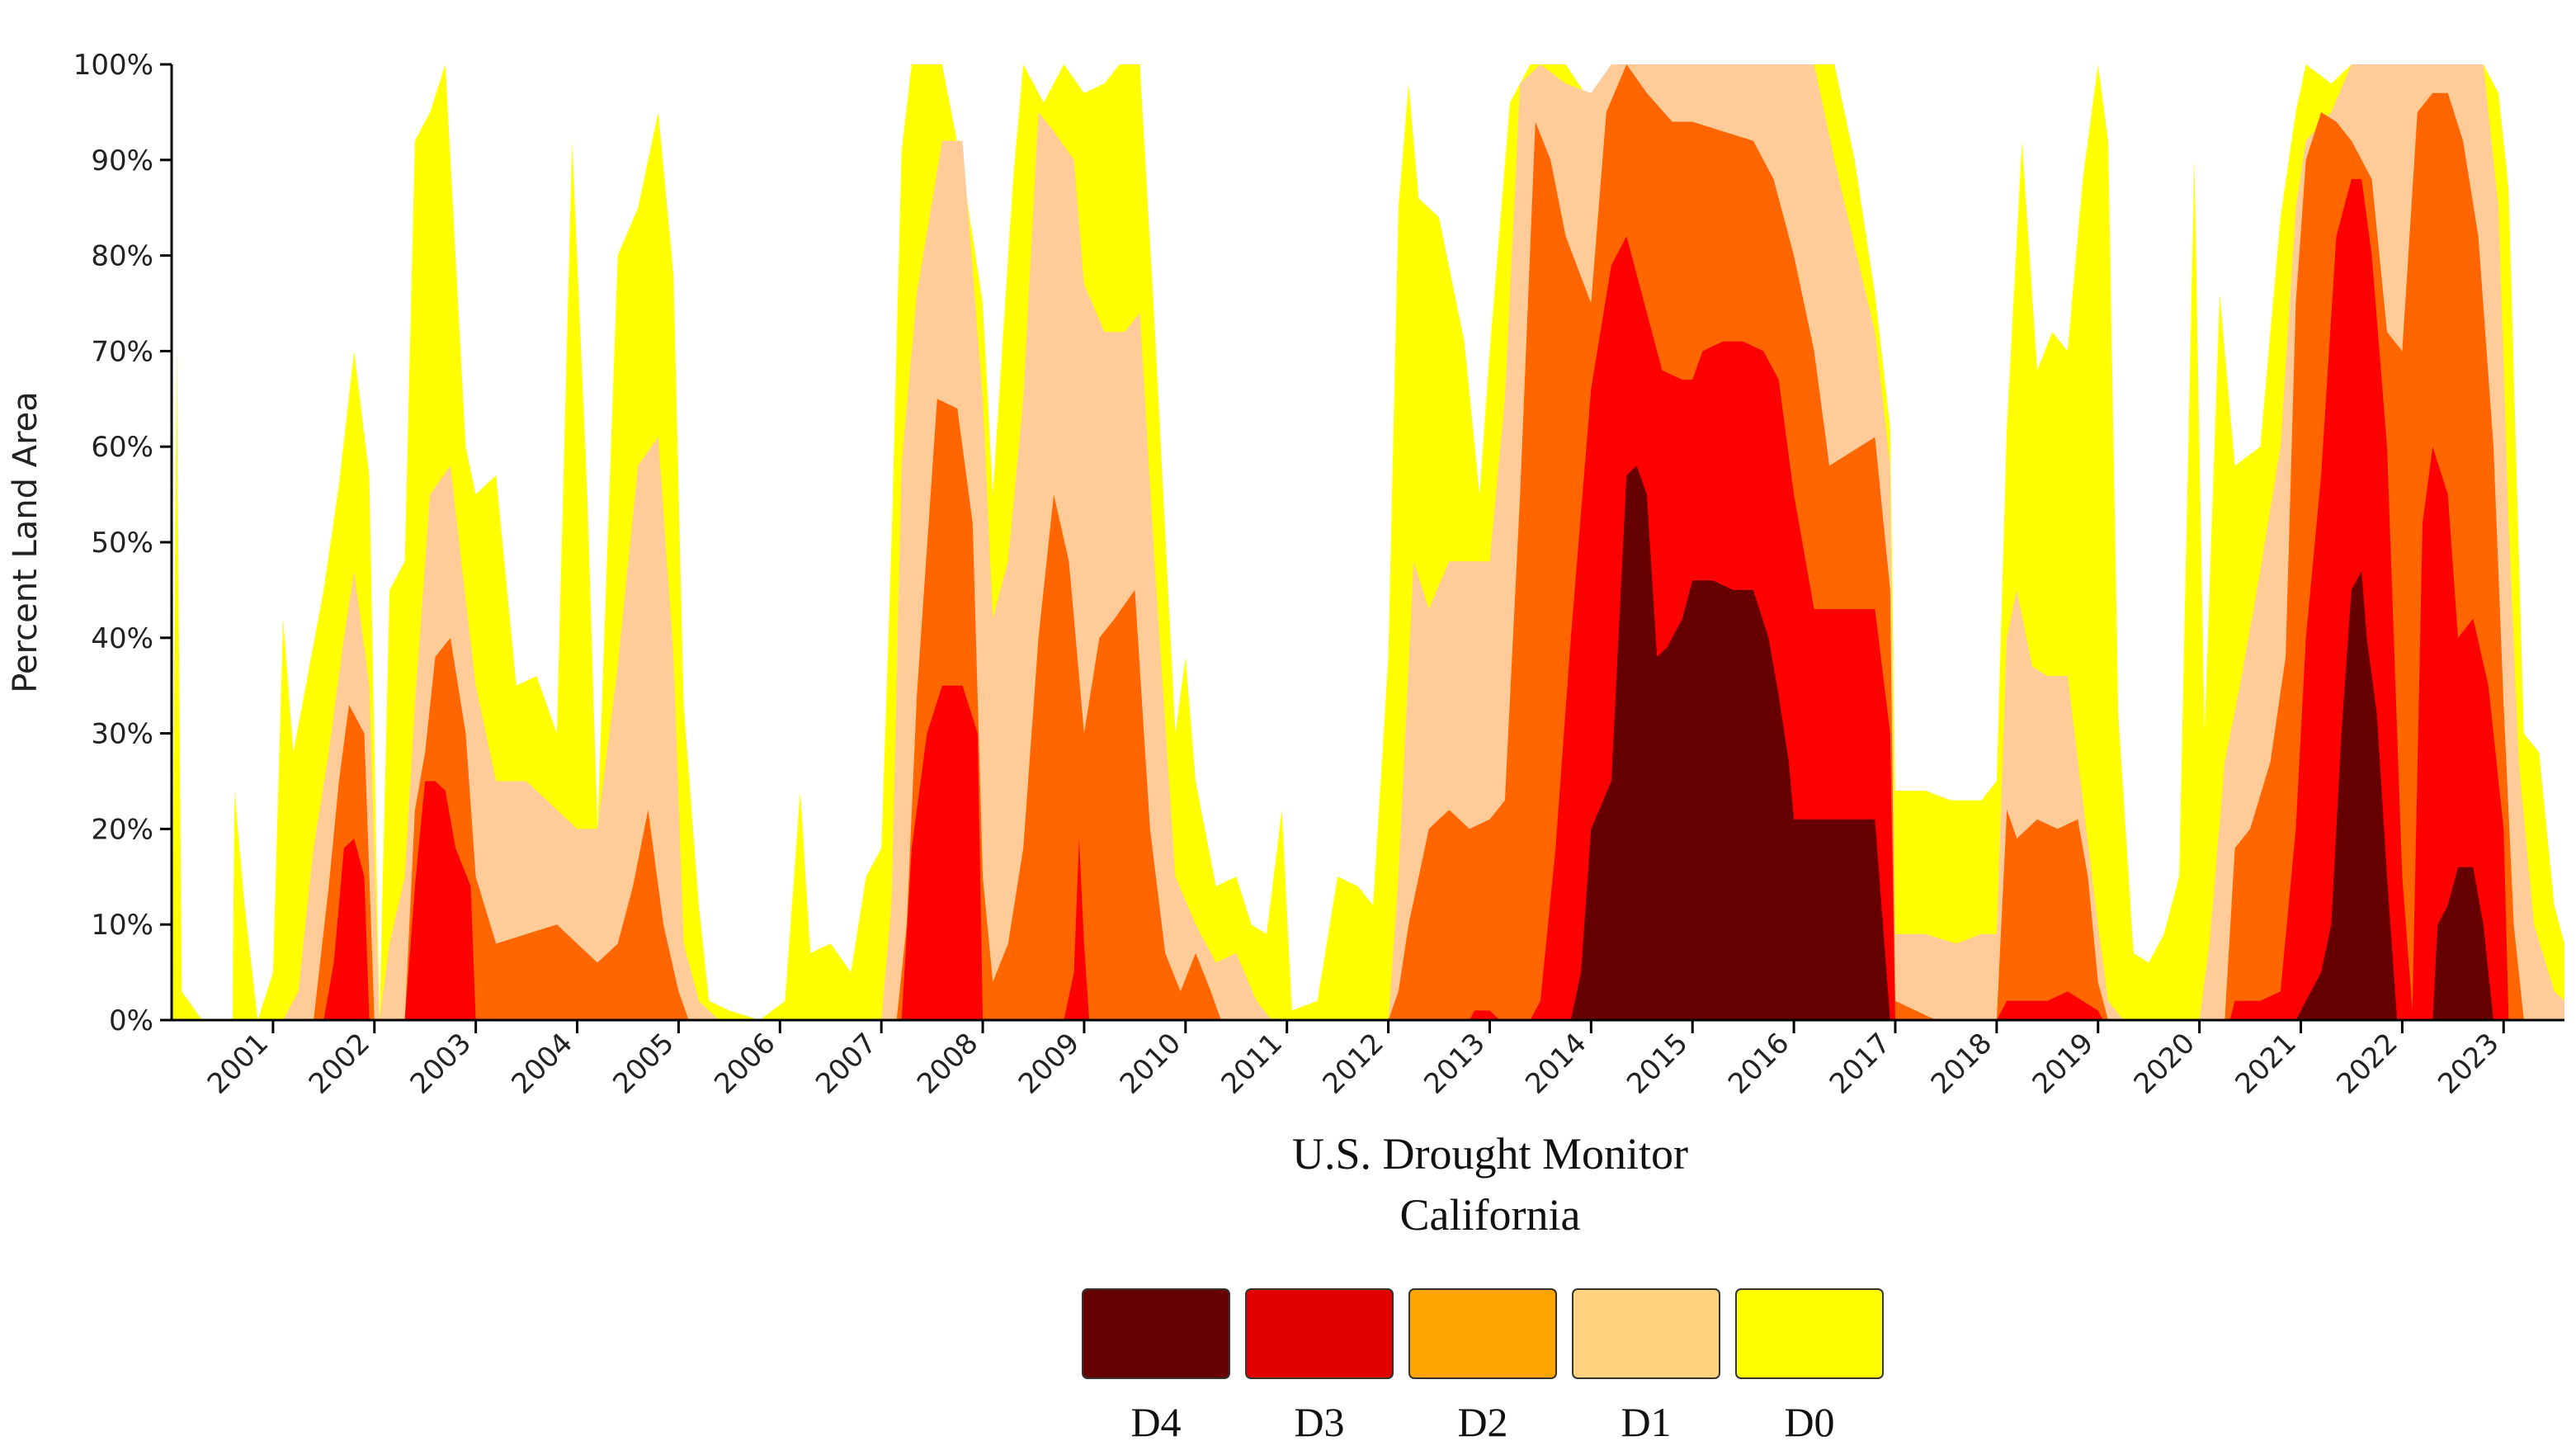 The height and width of the screenshot is (1441, 2576). I want to click on legend-label-d0: D0, so click(1809, 1420).